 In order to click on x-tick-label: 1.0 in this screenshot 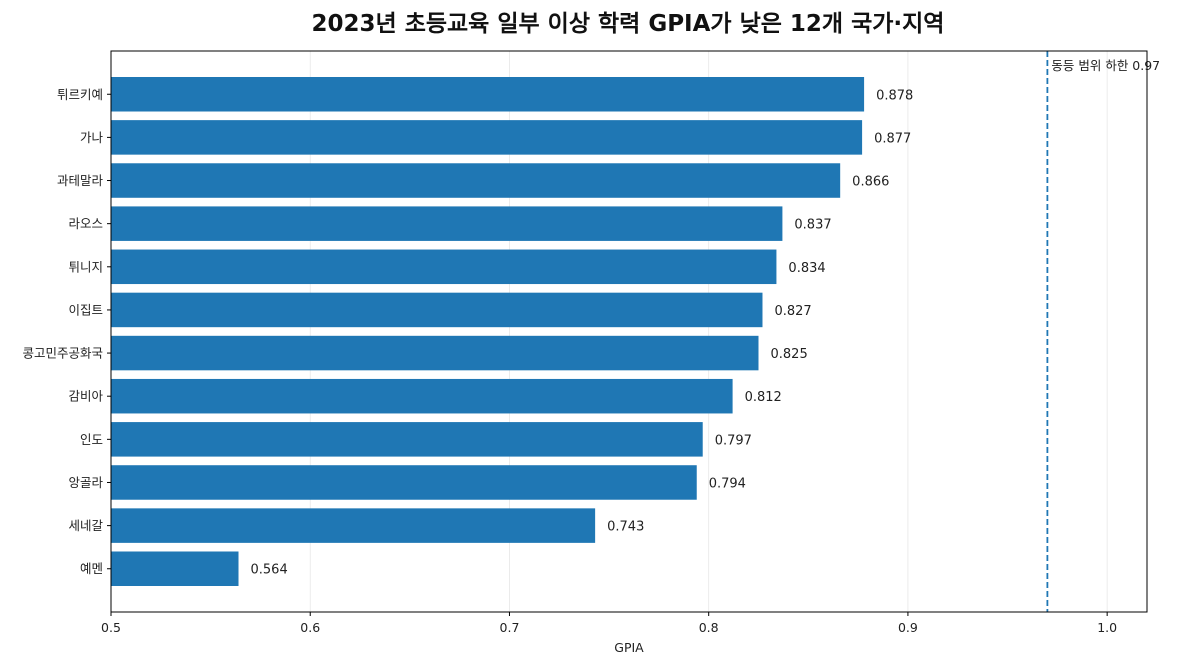, I will do `click(1107, 627)`.